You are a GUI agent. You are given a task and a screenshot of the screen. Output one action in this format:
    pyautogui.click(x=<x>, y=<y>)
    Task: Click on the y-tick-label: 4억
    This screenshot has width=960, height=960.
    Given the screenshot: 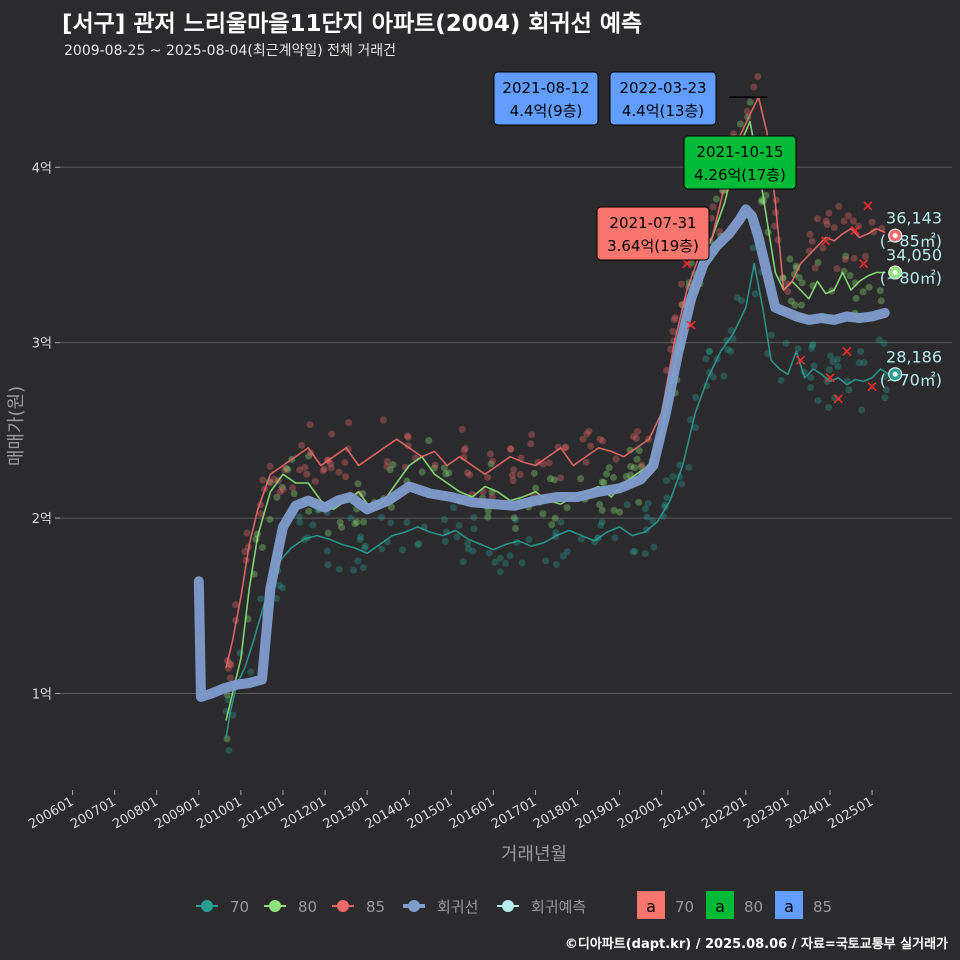 What is the action you would take?
    pyautogui.click(x=42, y=168)
    